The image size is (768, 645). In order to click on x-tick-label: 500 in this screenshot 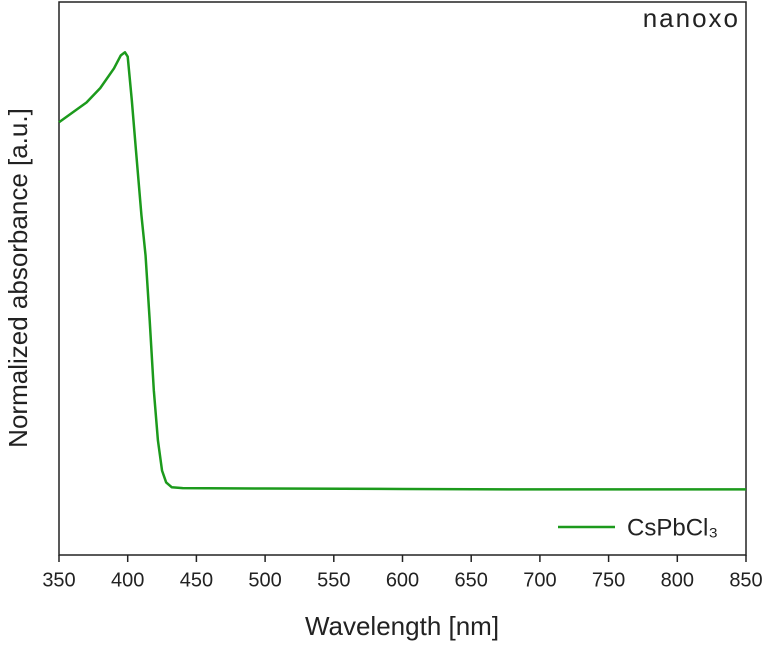, I will do `click(264, 580)`.